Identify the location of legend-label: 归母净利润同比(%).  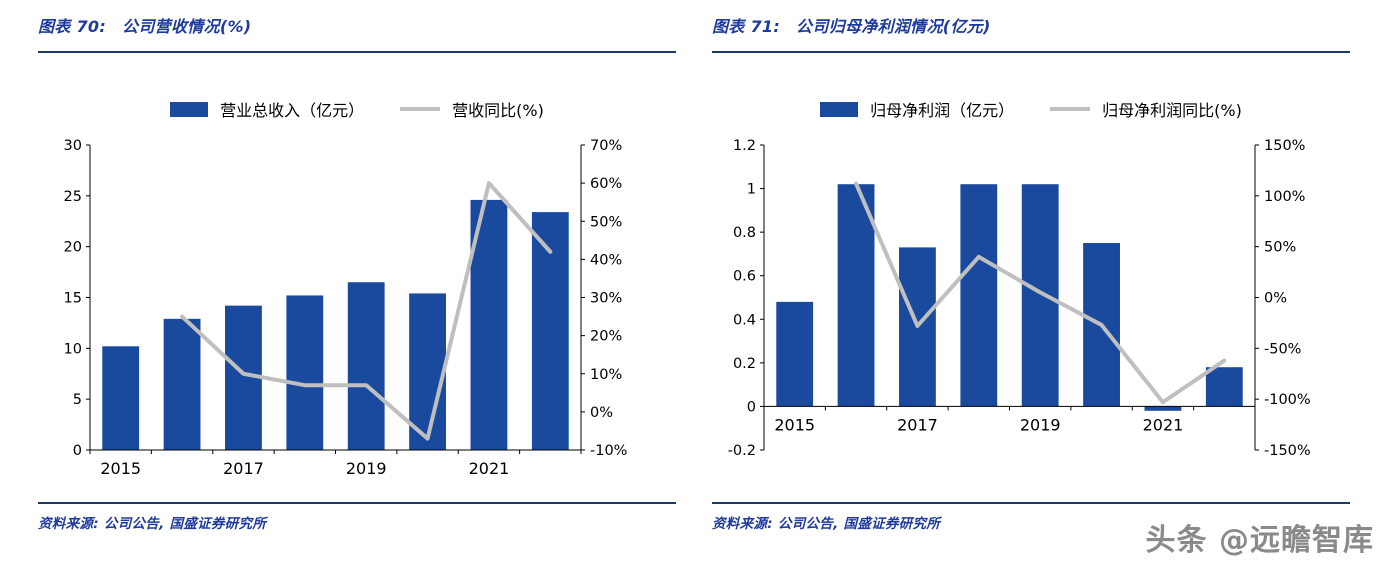
(1172, 110).